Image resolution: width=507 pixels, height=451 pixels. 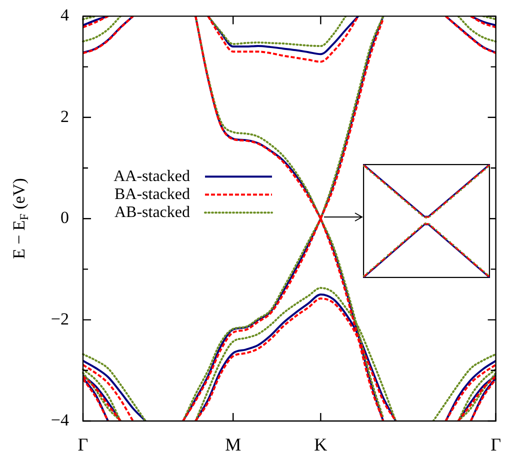 What do you see at coordinates (152, 212) in the screenshot?
I see `legend-label: AB-stacked` at bounding box center [152, 212].